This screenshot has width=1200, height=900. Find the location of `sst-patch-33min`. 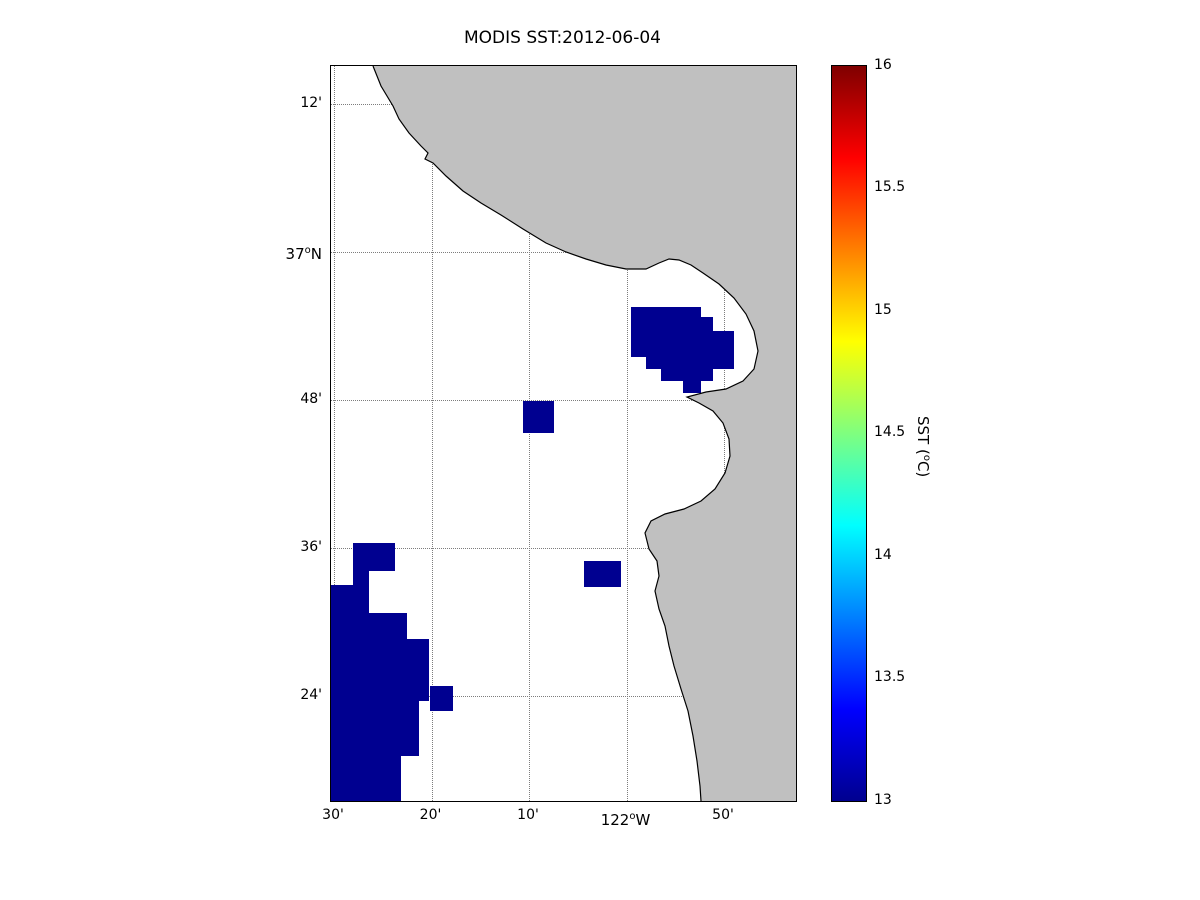

sst-patch-33min is located at coordinates (602, 574).